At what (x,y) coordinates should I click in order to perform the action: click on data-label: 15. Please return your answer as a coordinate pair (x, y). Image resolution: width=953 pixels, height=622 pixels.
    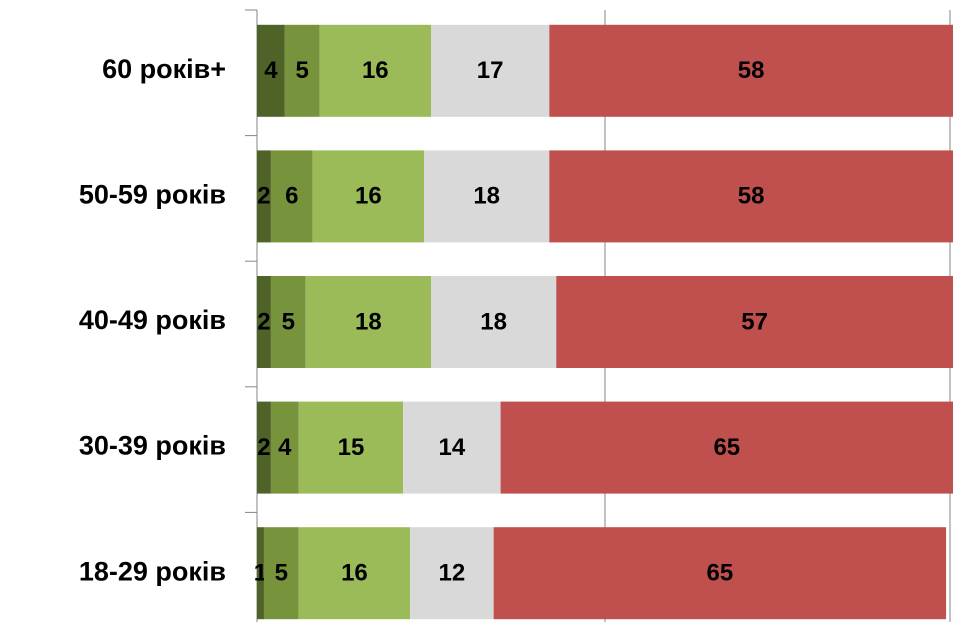
    Looking at the image, I should click on (351, 447).